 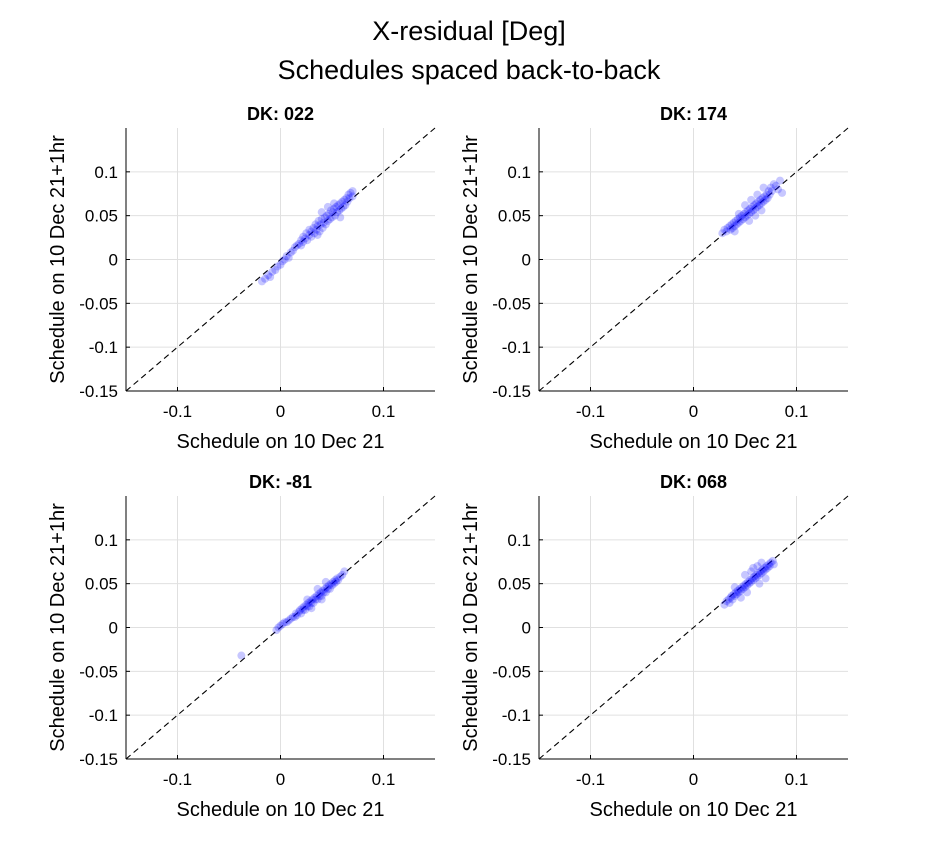 I want to click on y-axis-label: Schedule on 10 Dec 21+1hr, so click(x=471, y=627).